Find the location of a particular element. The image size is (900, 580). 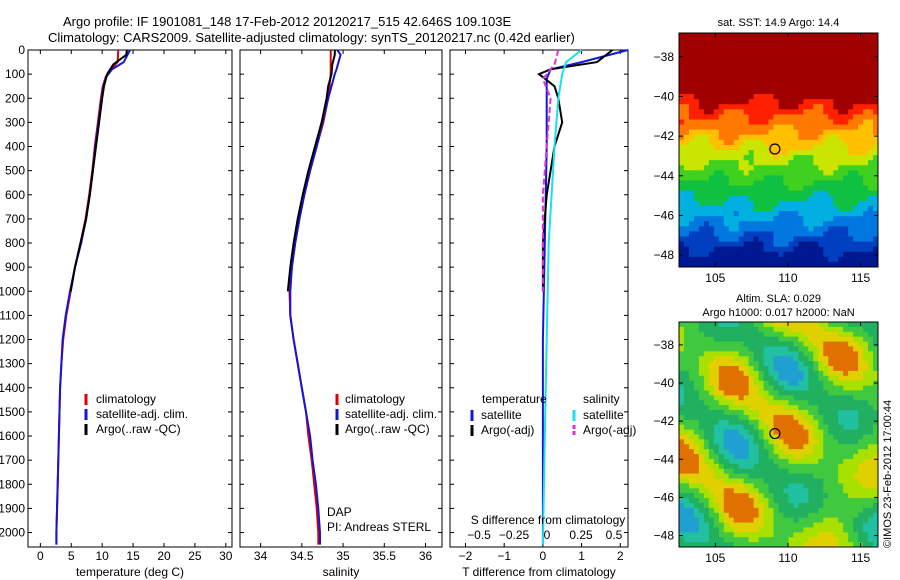

x-tick-label: −2 is located at coordinates (466, 556).